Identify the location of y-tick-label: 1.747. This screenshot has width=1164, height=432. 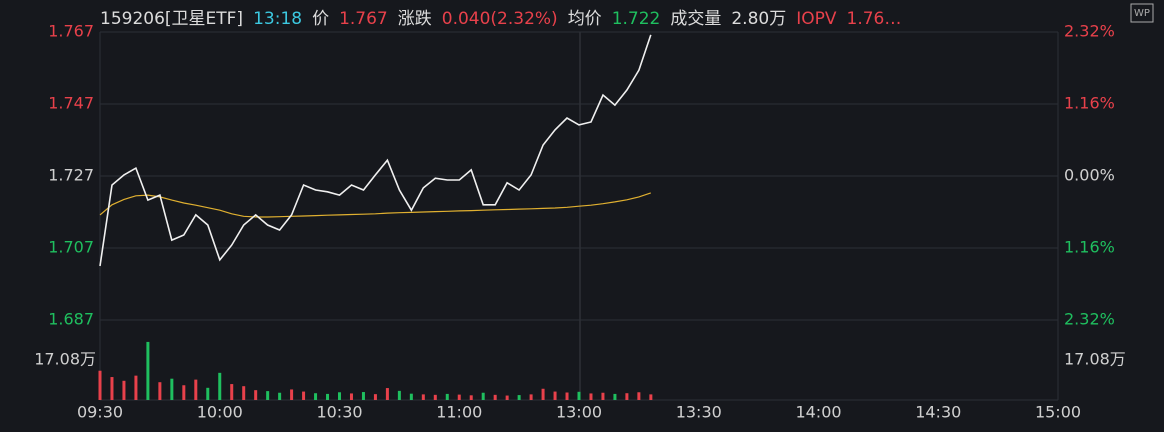
(71, 103).